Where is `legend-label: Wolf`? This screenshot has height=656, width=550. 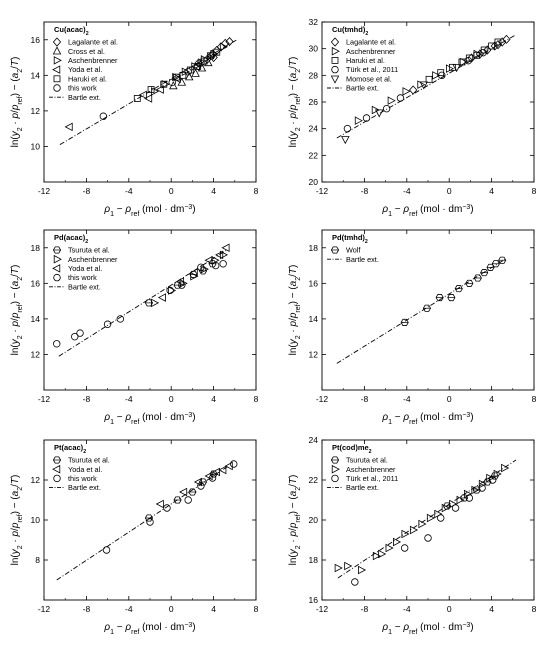 legend-label: Wolf is located at coordinates (353, 250).